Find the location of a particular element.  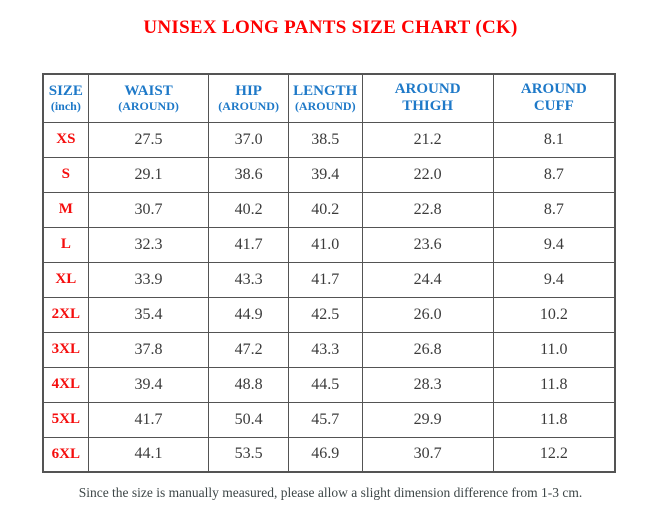

waist-value: 30.7 is located at coordinates (148, 209).